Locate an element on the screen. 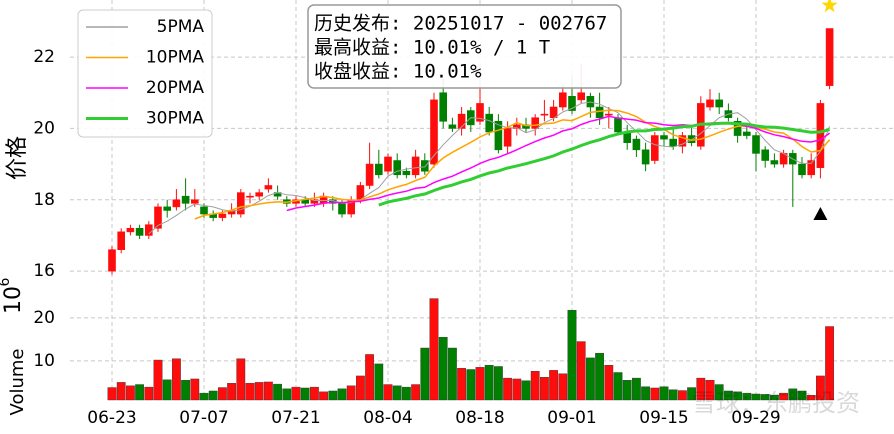  x-tick-label: 09-15 is located at coordinates (663, 418).